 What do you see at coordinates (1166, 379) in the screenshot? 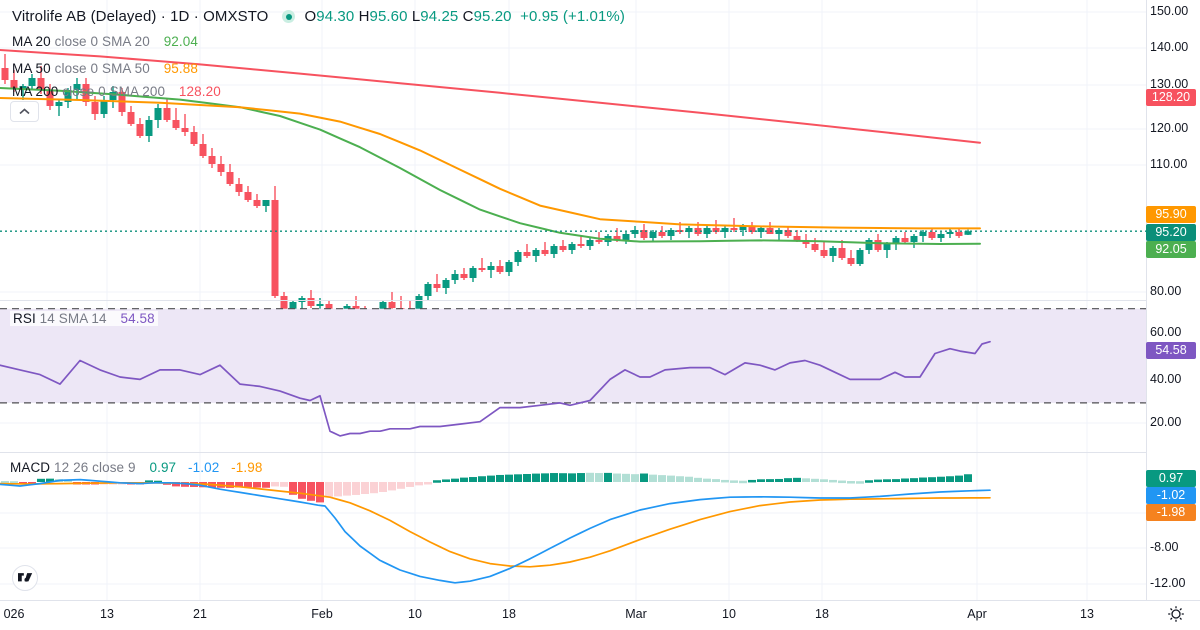
I see `rsi-tick: 40.00` at bounding box center [1166, 379].